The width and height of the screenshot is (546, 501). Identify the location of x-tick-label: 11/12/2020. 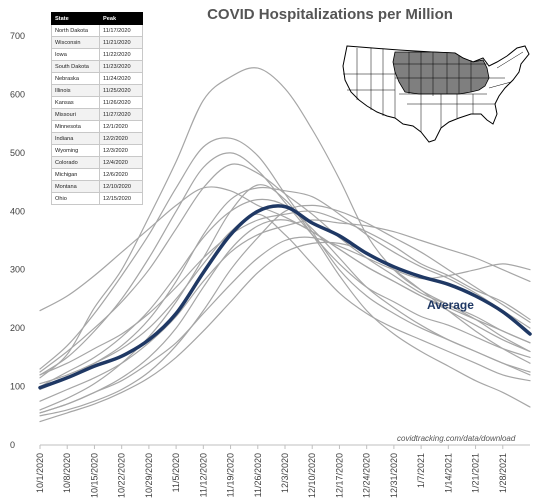
(203, 475).